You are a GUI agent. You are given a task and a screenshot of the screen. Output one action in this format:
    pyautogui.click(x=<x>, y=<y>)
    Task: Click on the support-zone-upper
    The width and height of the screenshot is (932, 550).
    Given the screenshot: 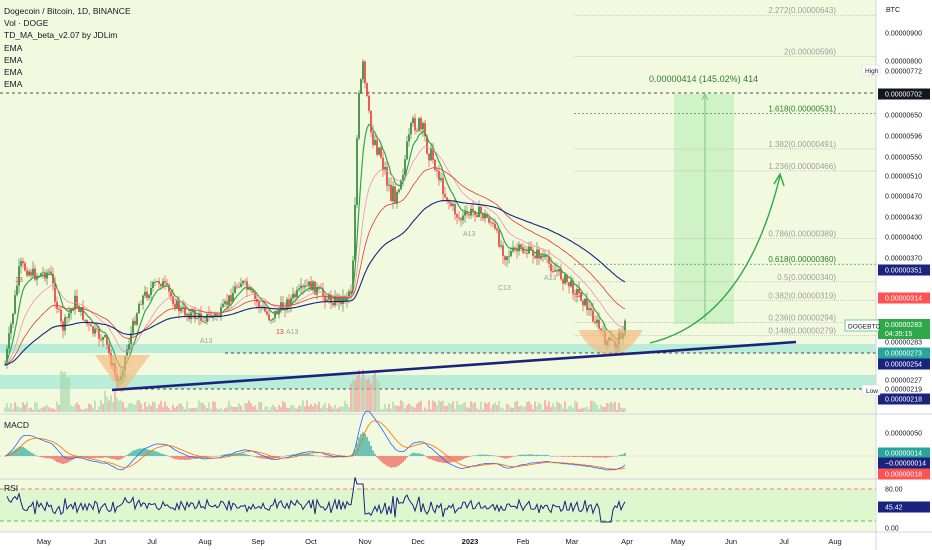 What is the action you would take?
    pyautogui.click(x=438, y=348)
    